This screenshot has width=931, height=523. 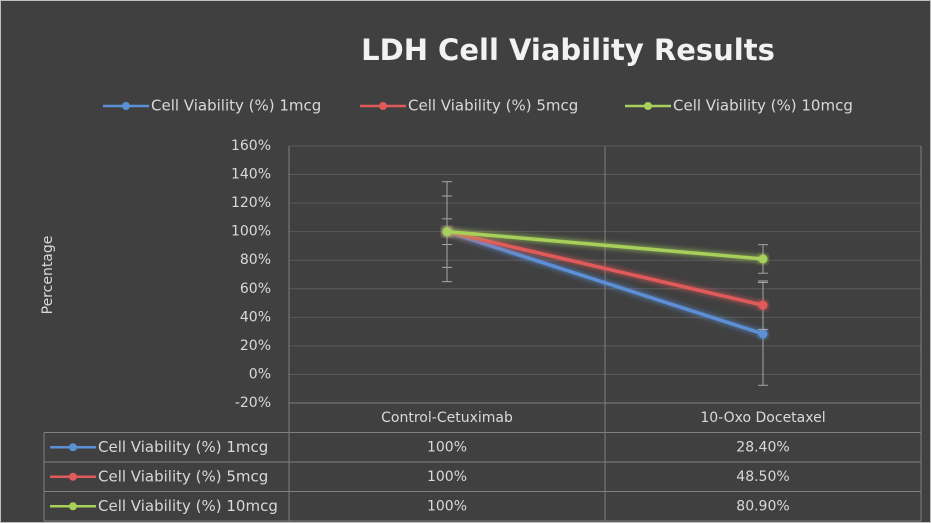 I want to click on y-tick-label: 120%, so click(x=251, y=203).